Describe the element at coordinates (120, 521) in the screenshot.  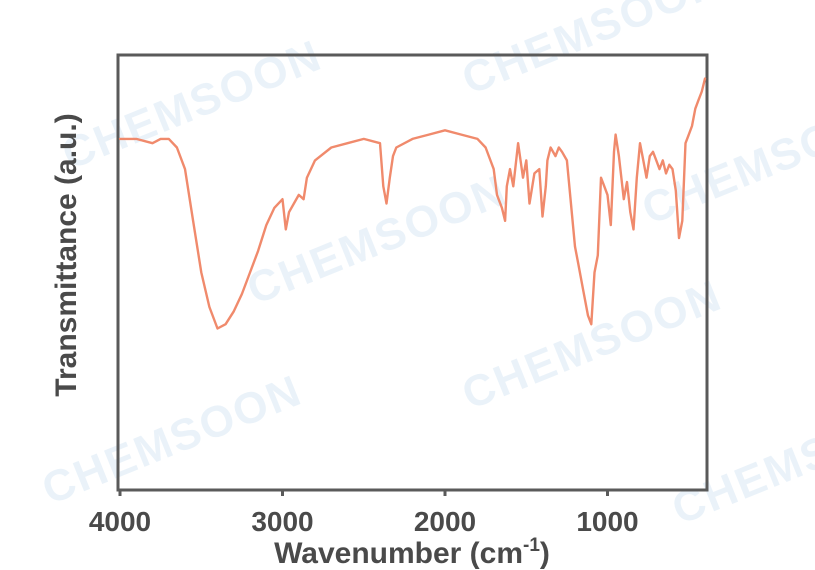
I see `x-tick-label: 4000` at that location.